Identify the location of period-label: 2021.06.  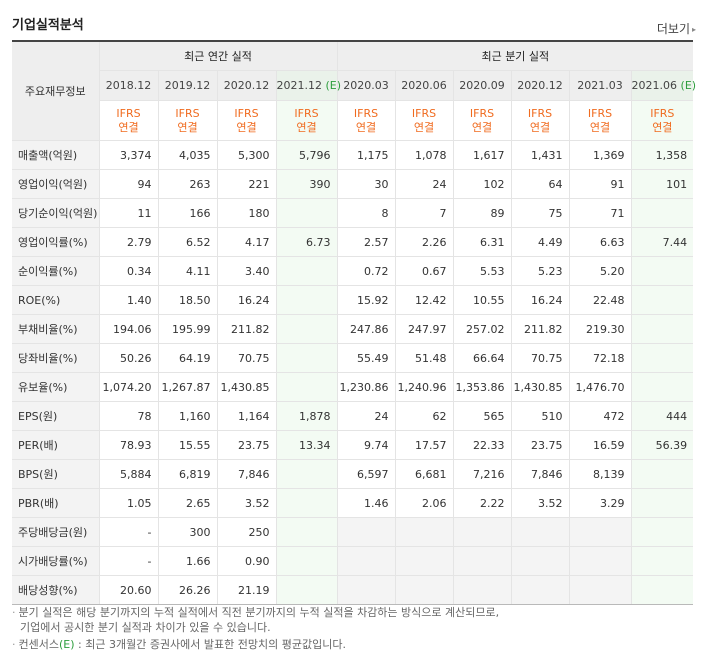
(654, 85).